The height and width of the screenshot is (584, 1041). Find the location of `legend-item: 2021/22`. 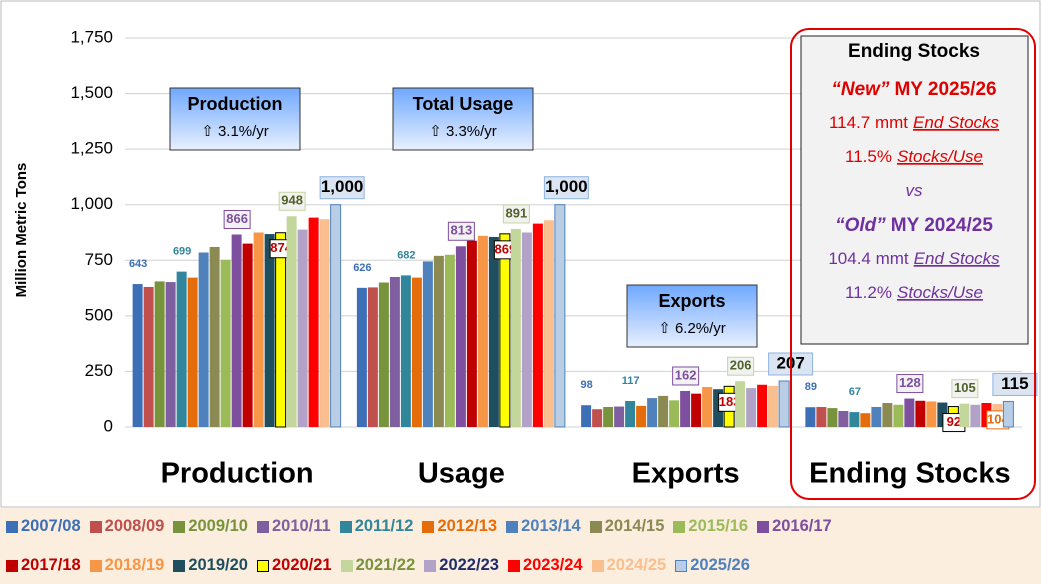

legend-item: 2021/22 is located at coordinates (378, 565).